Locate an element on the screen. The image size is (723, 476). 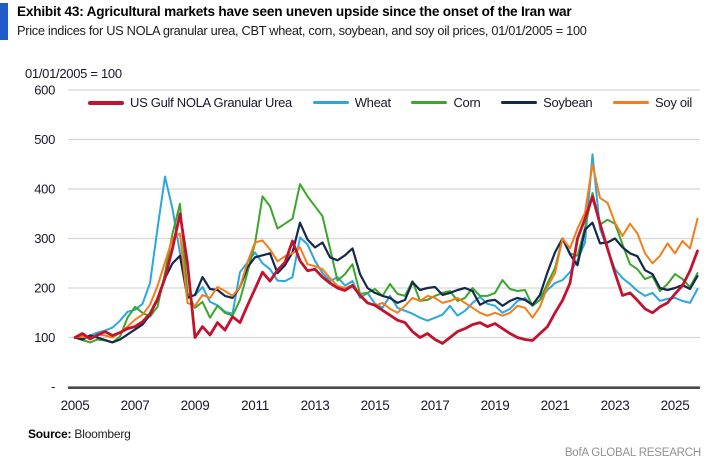
legend-label: US Gulf NOLA Granular Urea is located at coordinates (211, 102).